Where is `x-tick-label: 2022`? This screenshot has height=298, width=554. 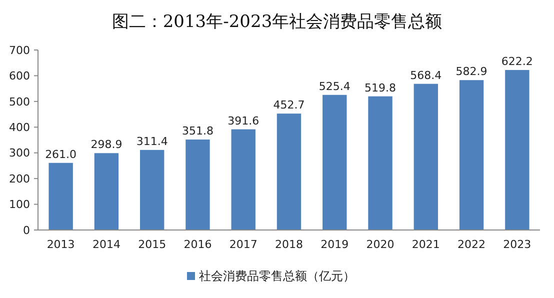 x-tick-label: 2022 is located at coordinates (472, 244).